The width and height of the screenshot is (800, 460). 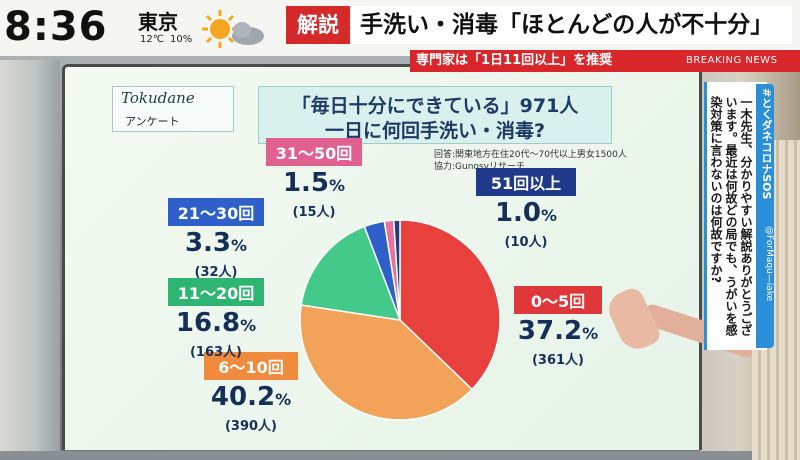 I want to click on slice-range: 11〜20回, so click(x=216, y=292).